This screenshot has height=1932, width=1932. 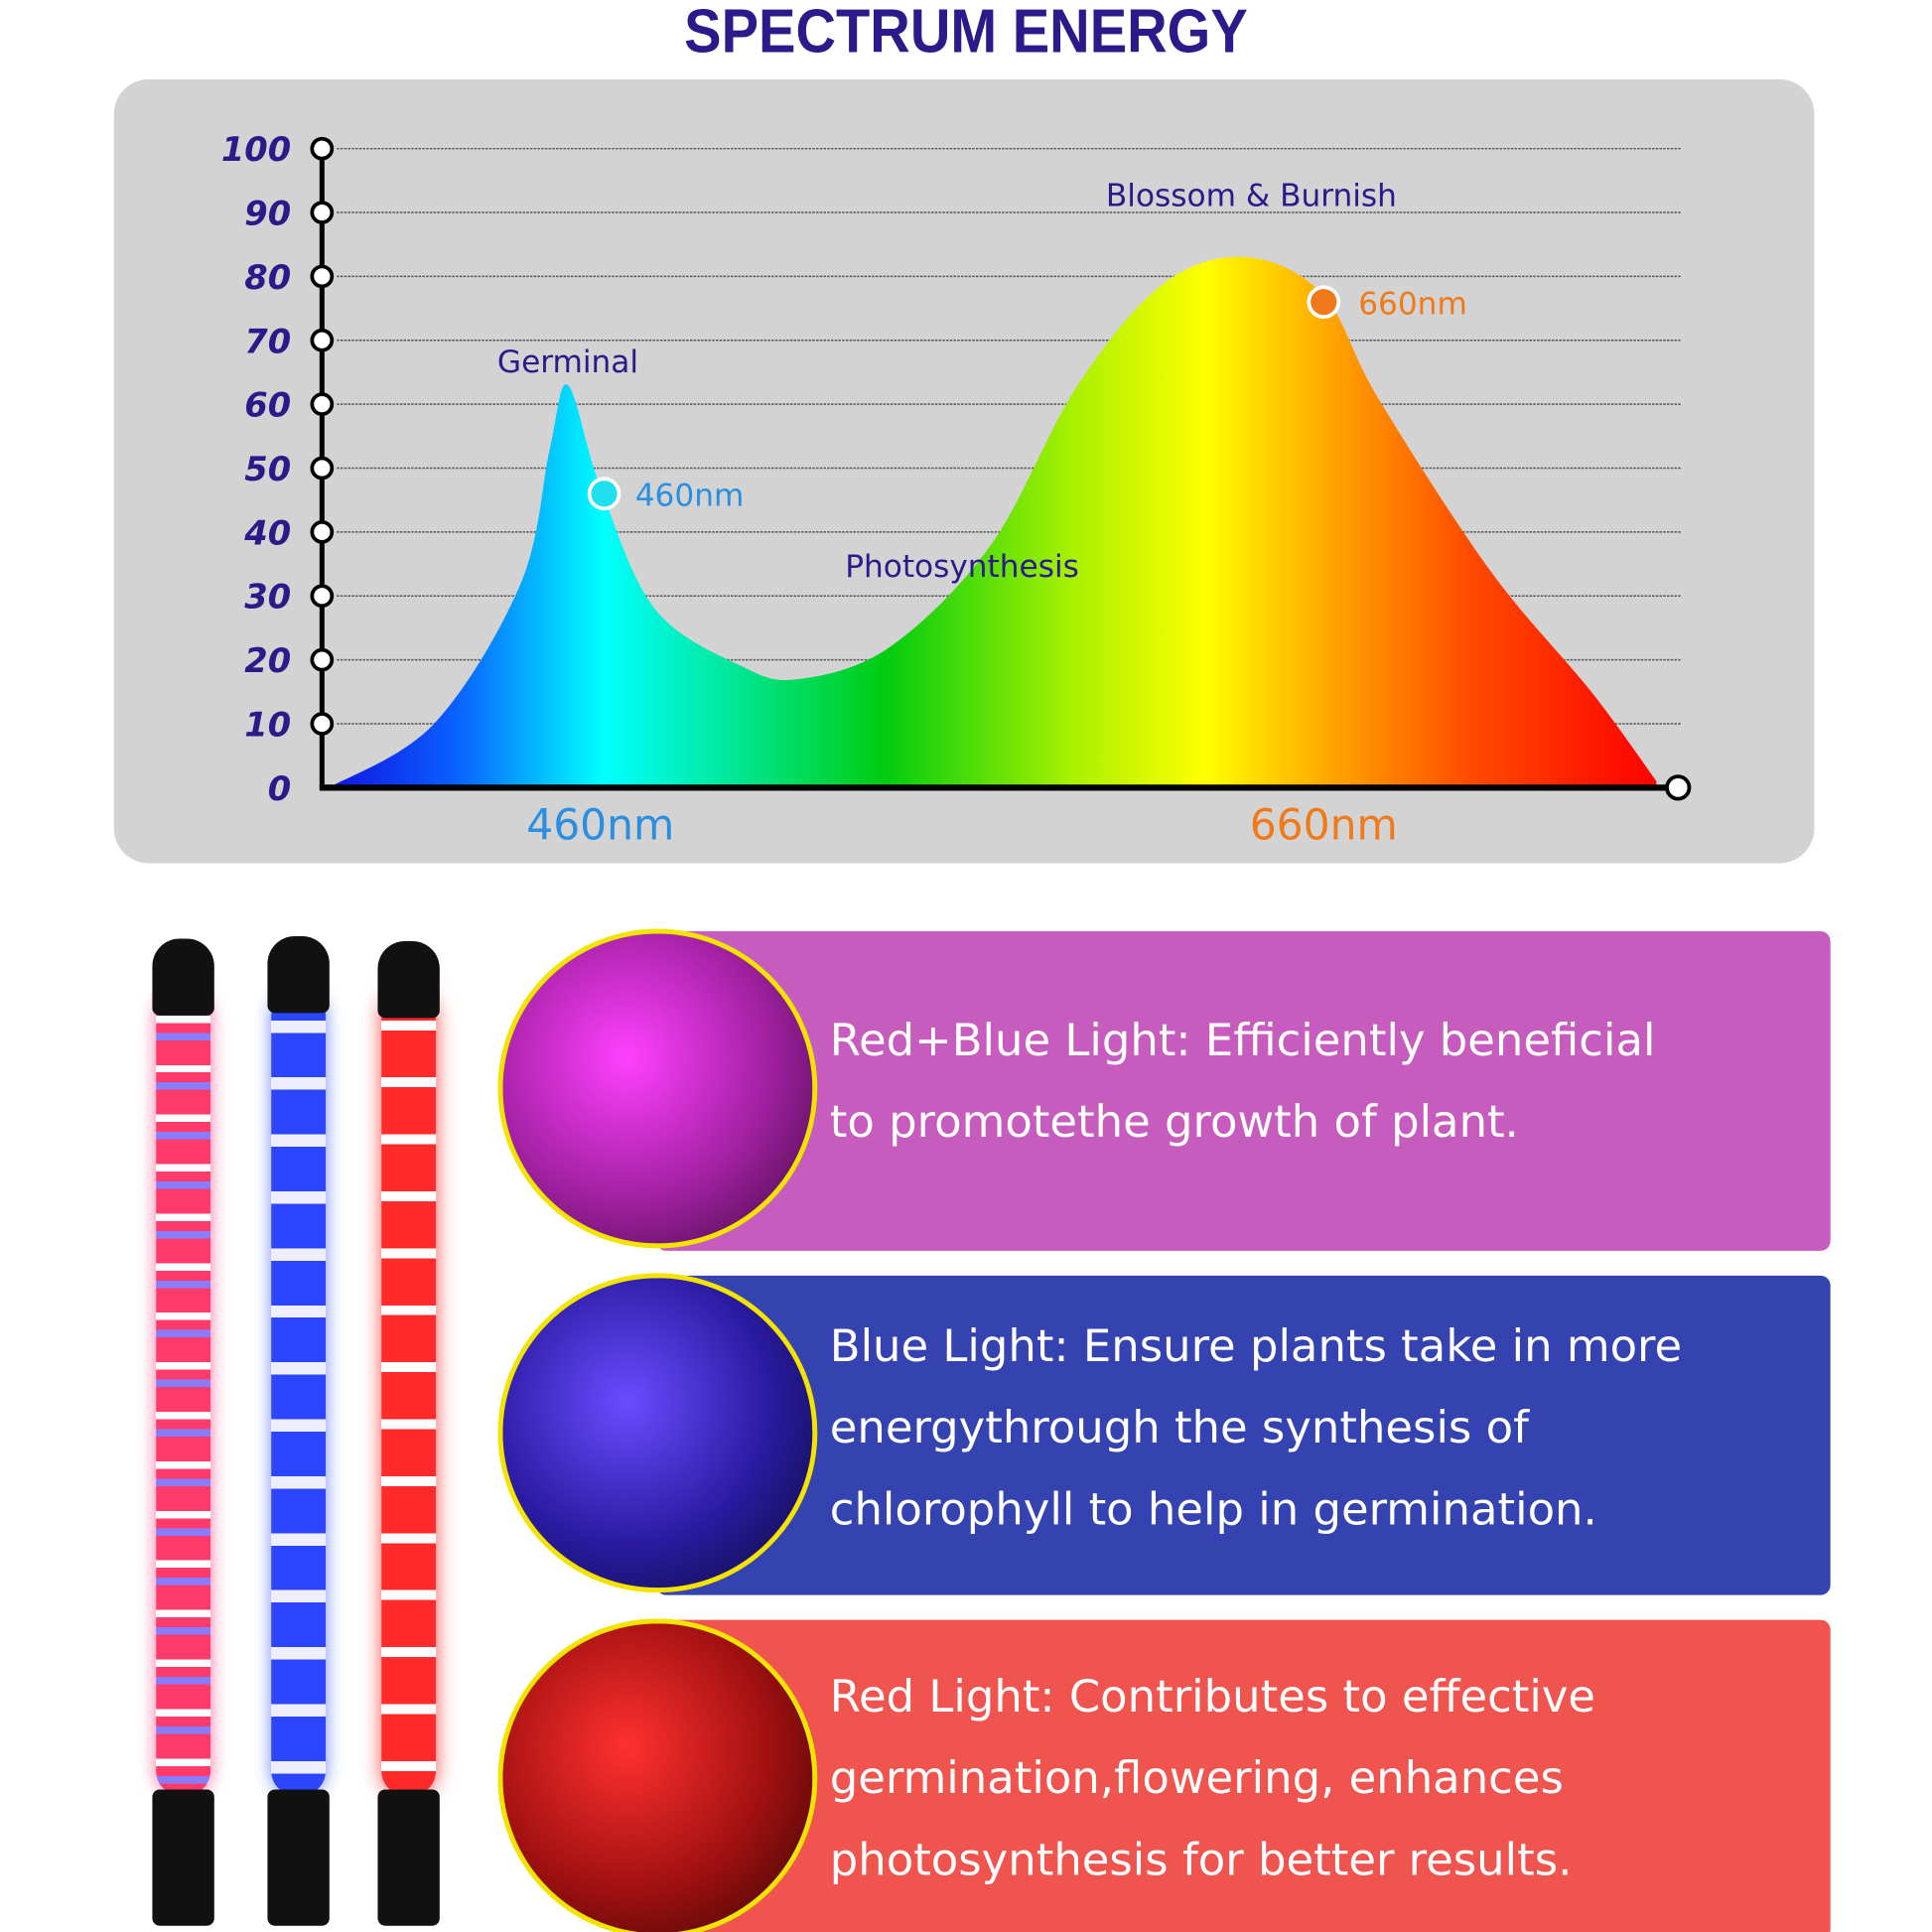 I want to click on panel-text-line: Red Light: Contributes to effective, so click(x=1212, y=1698).